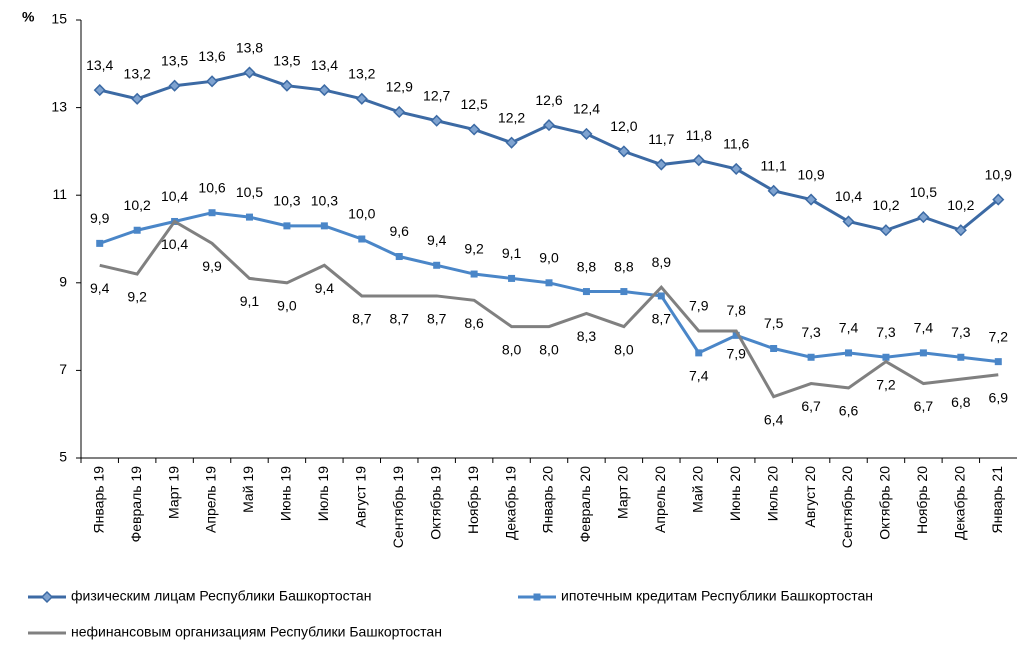  What do you see at coordinates (811, 406) in the screenshot?
I see `data-label: 6,7` at bounding box center [811, 406].